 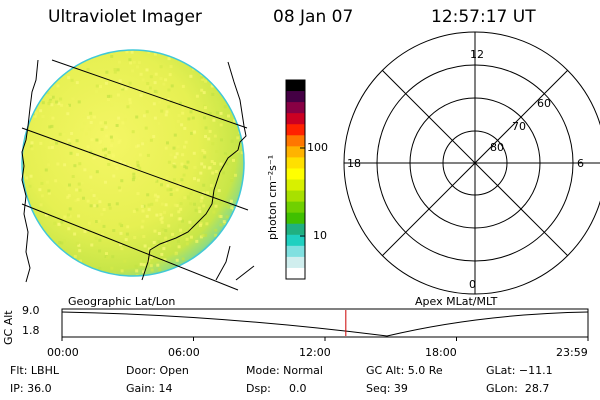 I want to click on door-label: Door: Open, so click(x=157, y=370).